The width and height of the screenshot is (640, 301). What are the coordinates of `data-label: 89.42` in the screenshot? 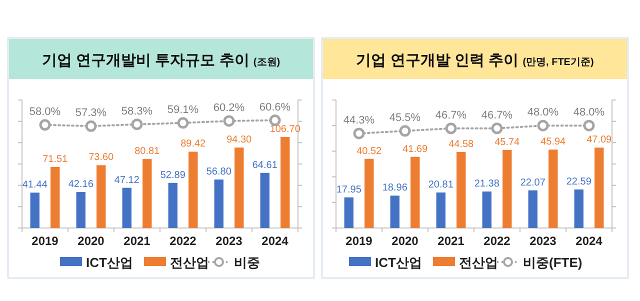 It's located at (193, 144).